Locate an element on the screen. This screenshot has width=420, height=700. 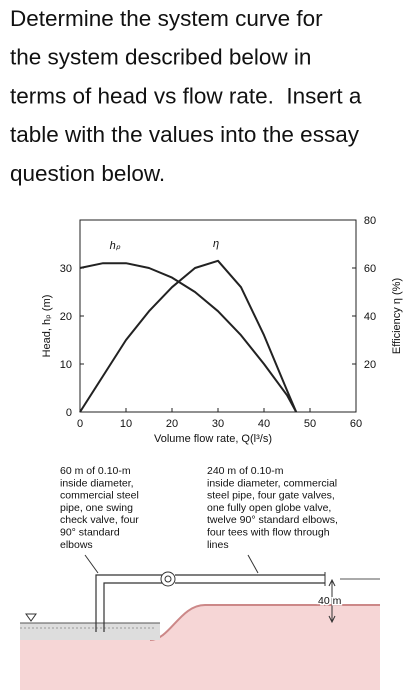
series-label: hₚ is located at coordinates (115, 246).